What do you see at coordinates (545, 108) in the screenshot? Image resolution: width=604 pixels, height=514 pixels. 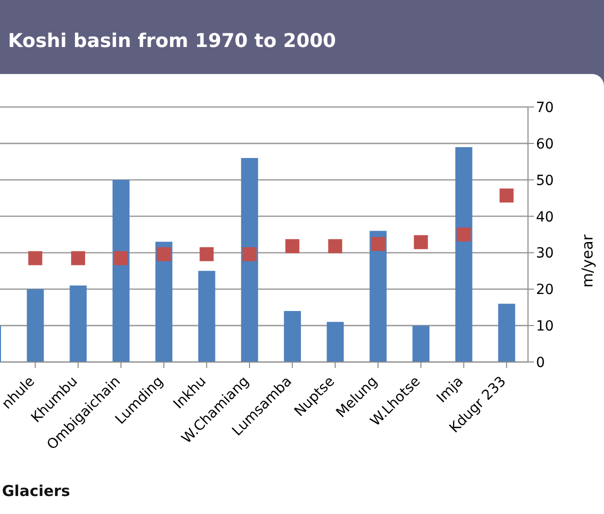 I see `y-tick-label: 70` at bounding box center [545, 108].